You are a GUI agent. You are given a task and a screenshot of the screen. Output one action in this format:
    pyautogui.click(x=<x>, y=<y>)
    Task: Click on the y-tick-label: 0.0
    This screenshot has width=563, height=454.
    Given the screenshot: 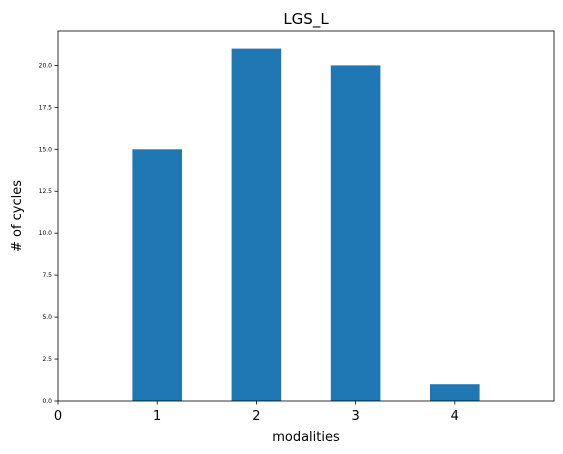 What is the action you would take?
    pyautogui.click(x=47, y=401)
    